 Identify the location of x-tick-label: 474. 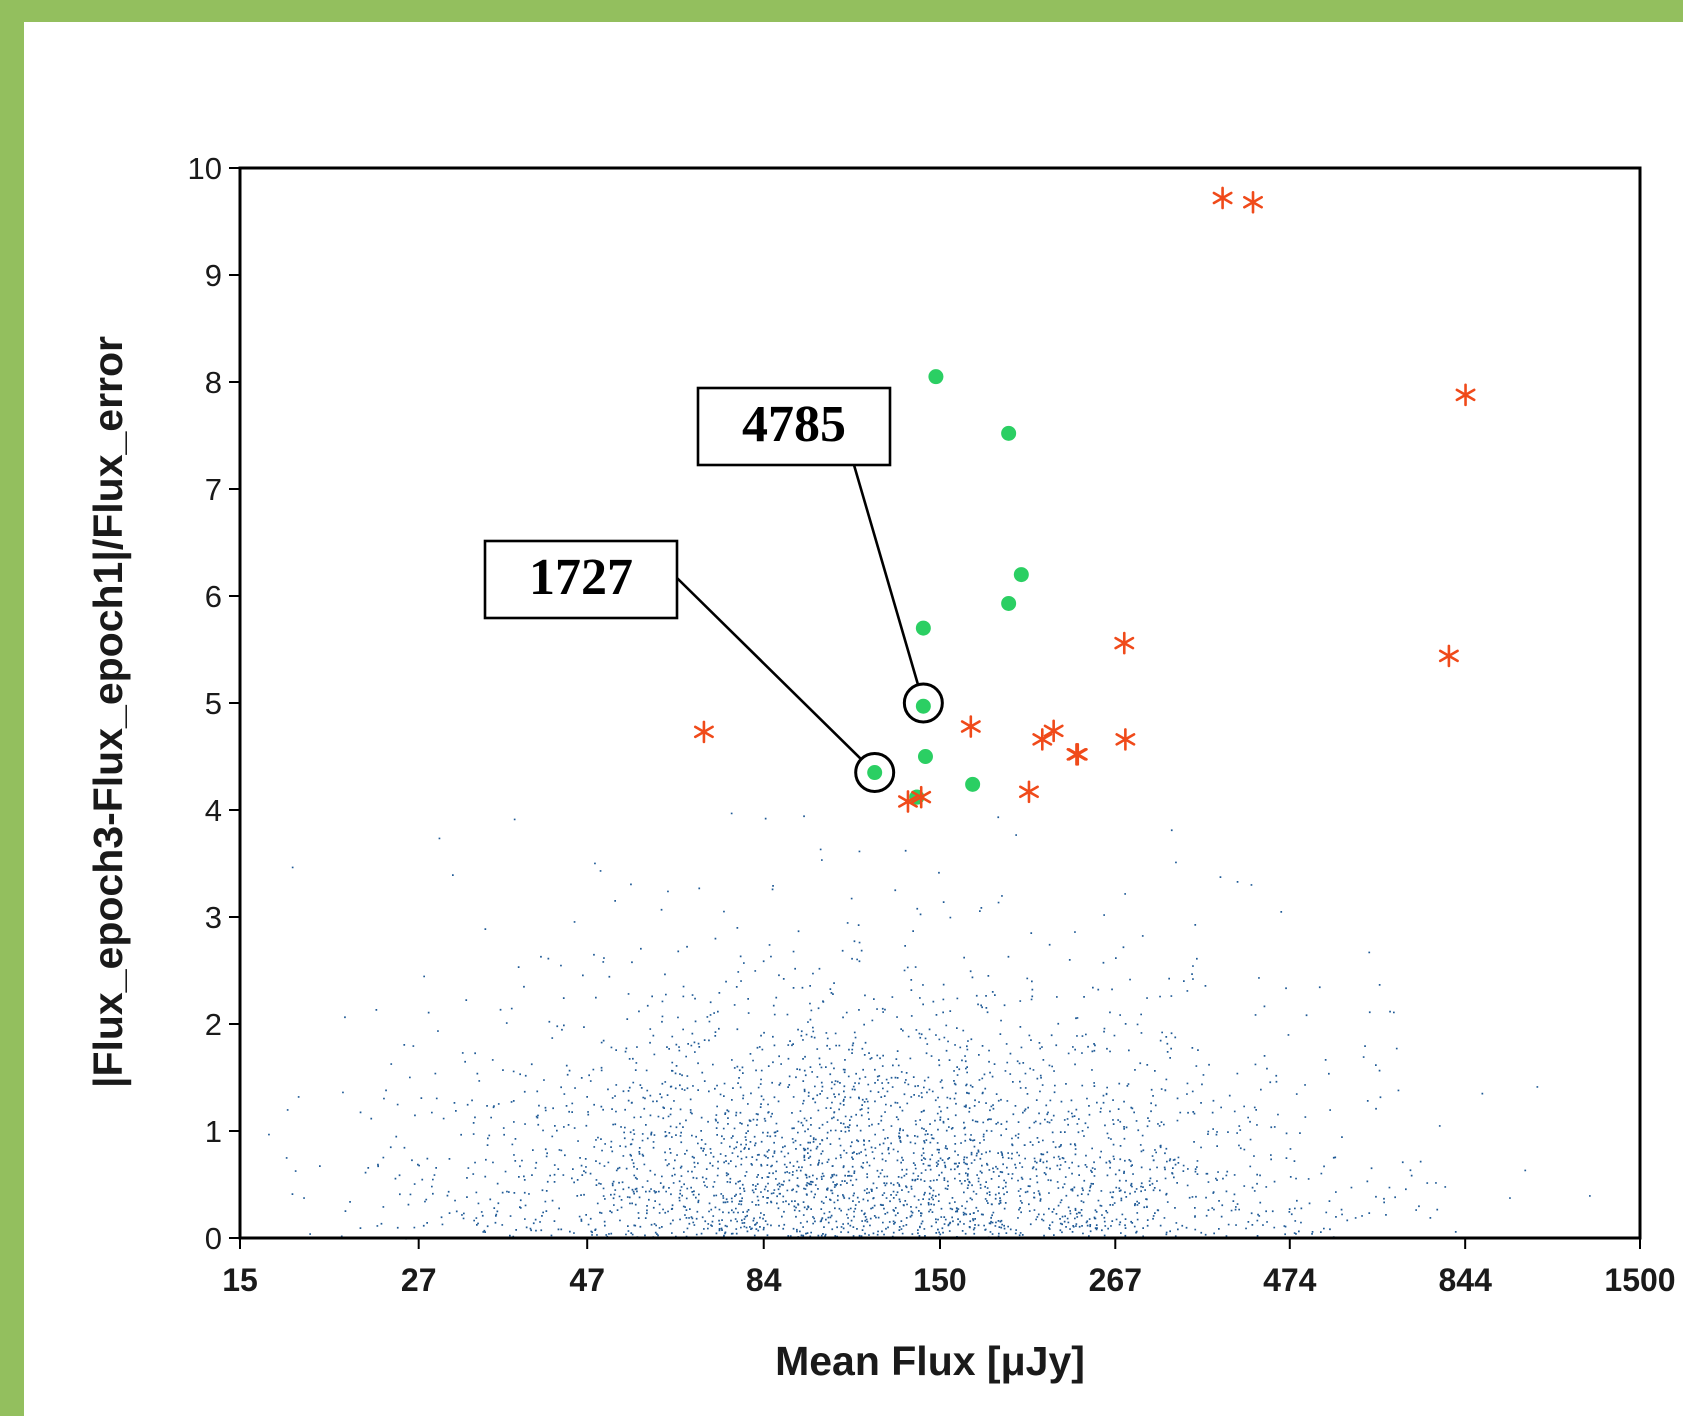
(1290, 1280).